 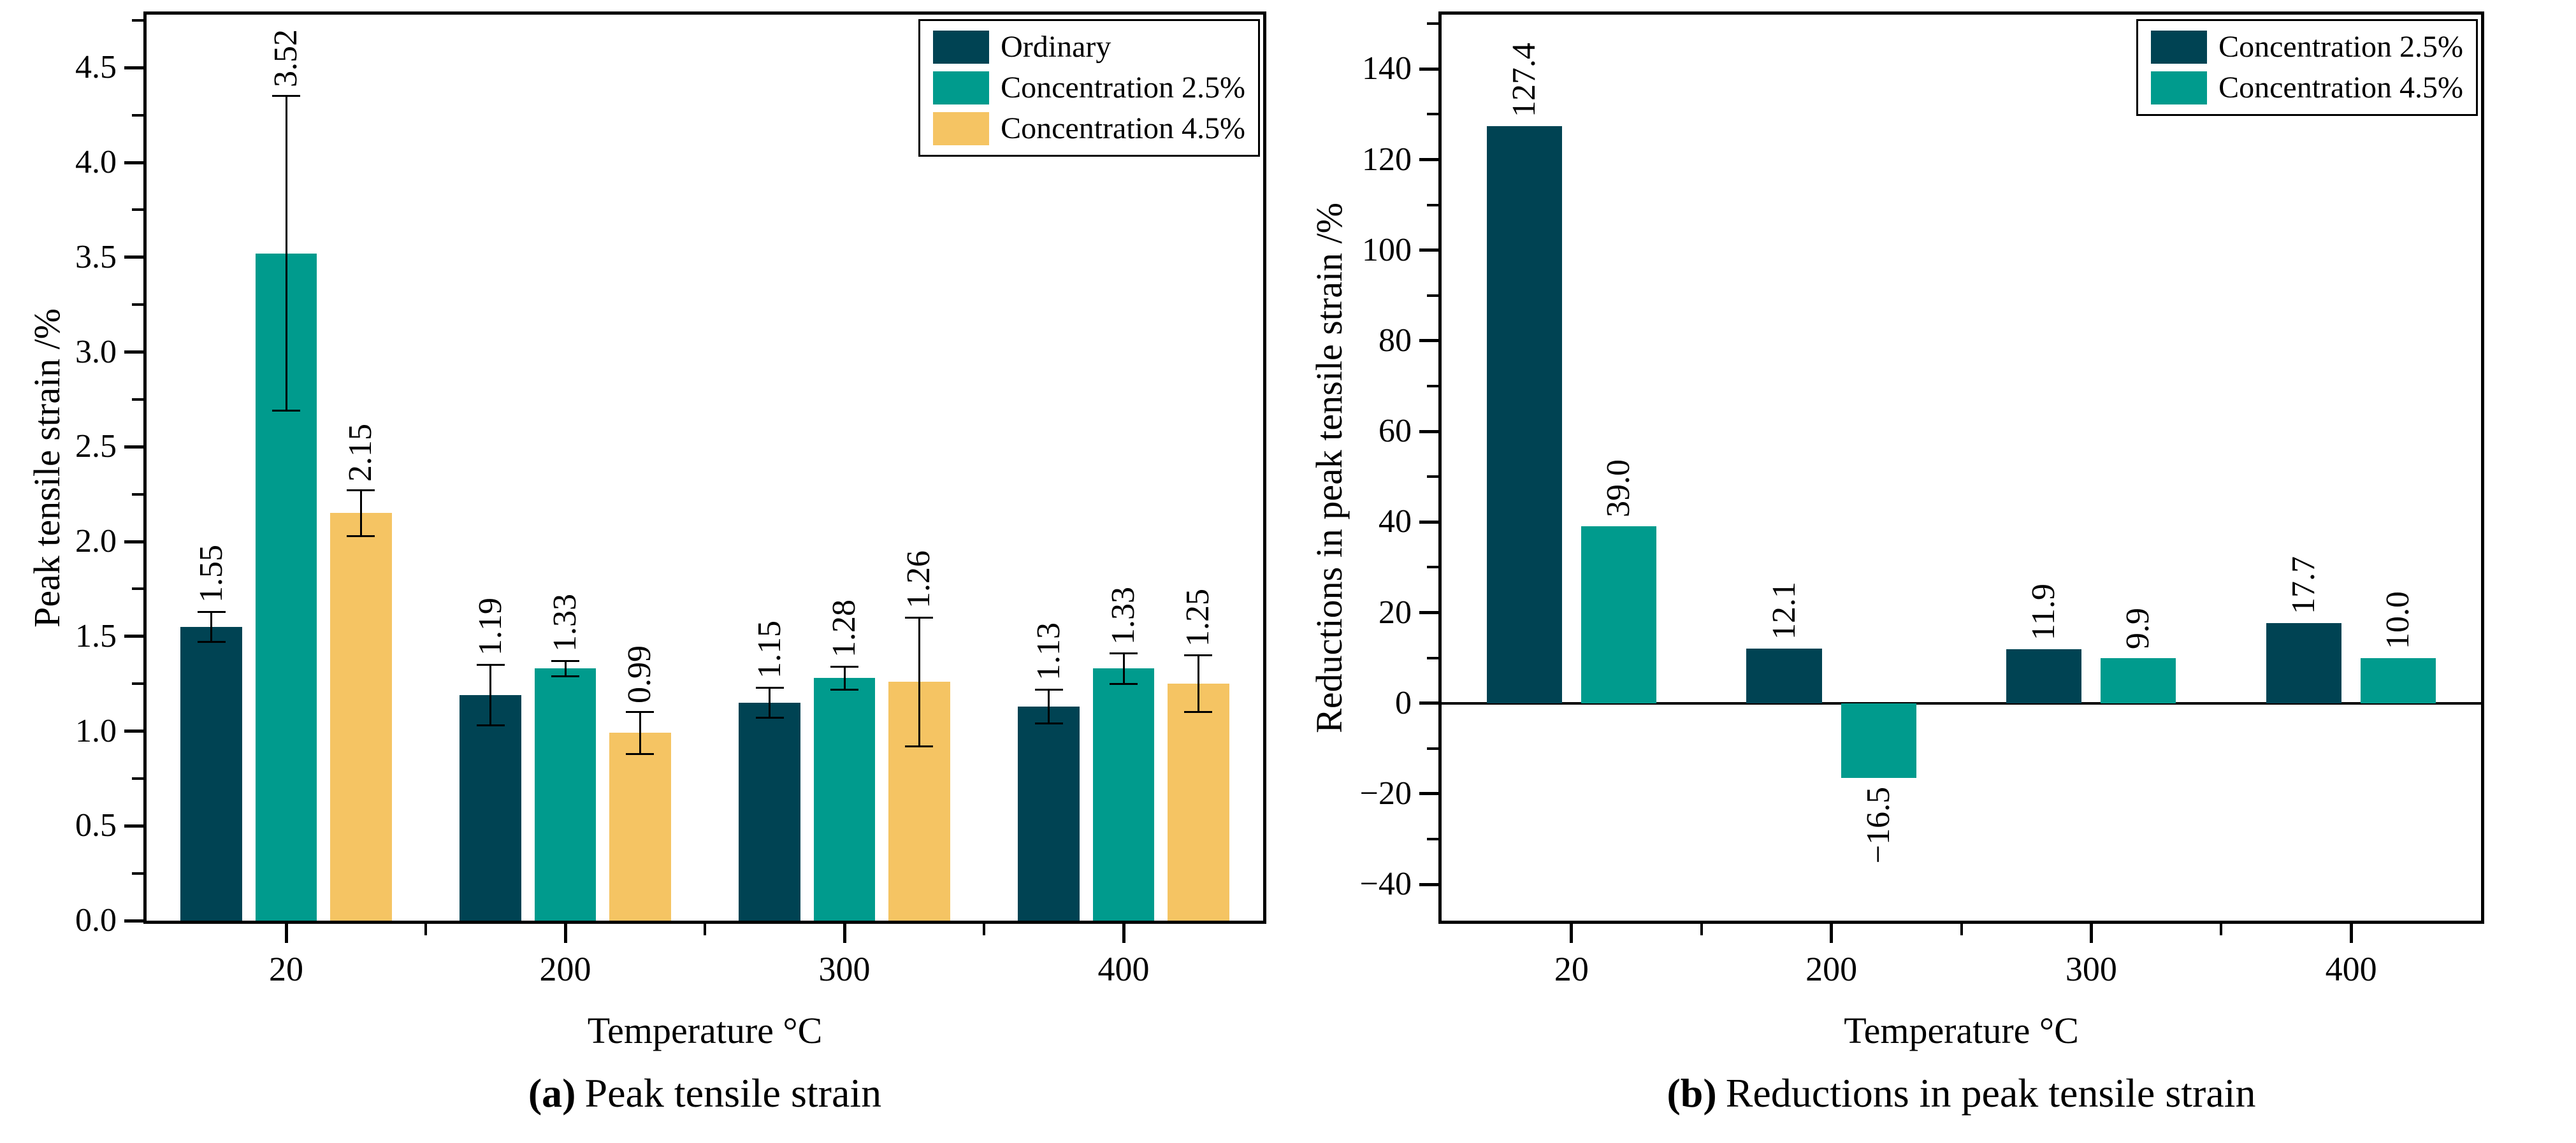 I want to click on legend-label-concentration-2-5: Concentration 2.5%, so click(x=1123, y=88).